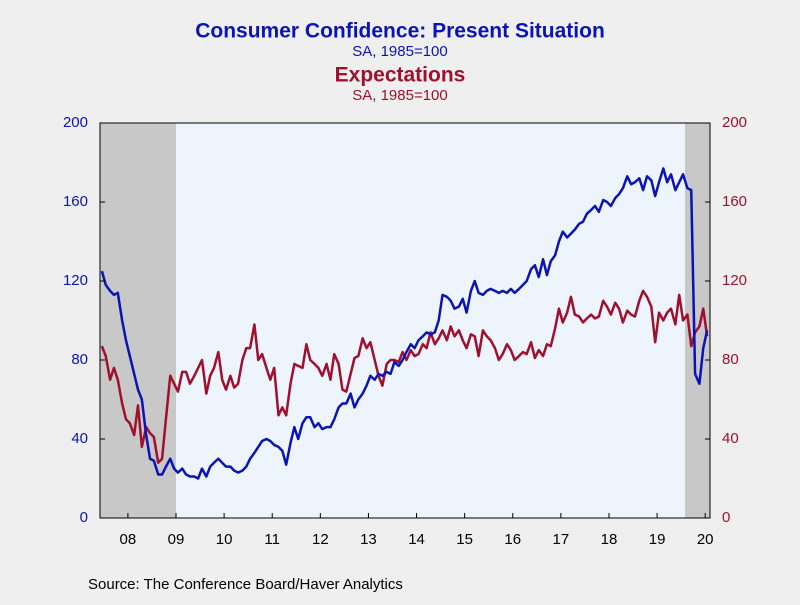  Describe the element at coordinates (75, 122) in the screenshot. I see `y-tick-label: 200` at that location.